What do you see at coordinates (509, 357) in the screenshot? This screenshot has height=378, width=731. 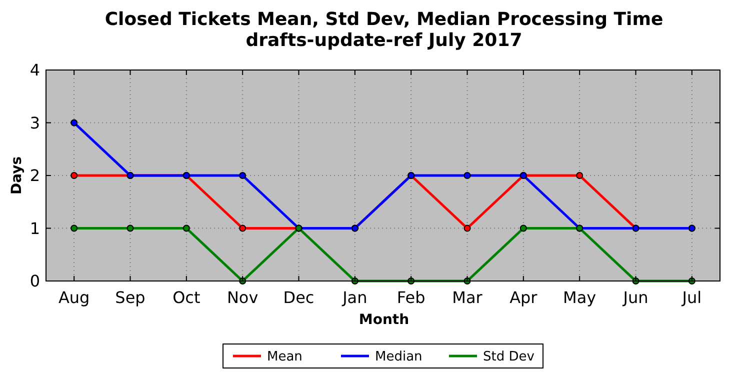 I see `legend-label: Std Dev` at bounding box center [509, 357].